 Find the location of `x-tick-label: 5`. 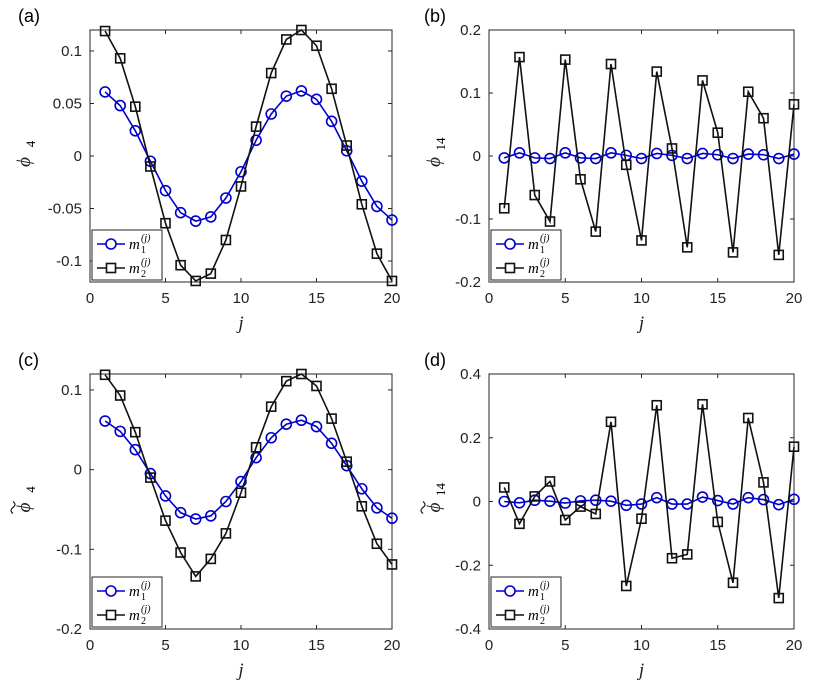

x-tick-label: 5 is located at coordinates (565, 645).